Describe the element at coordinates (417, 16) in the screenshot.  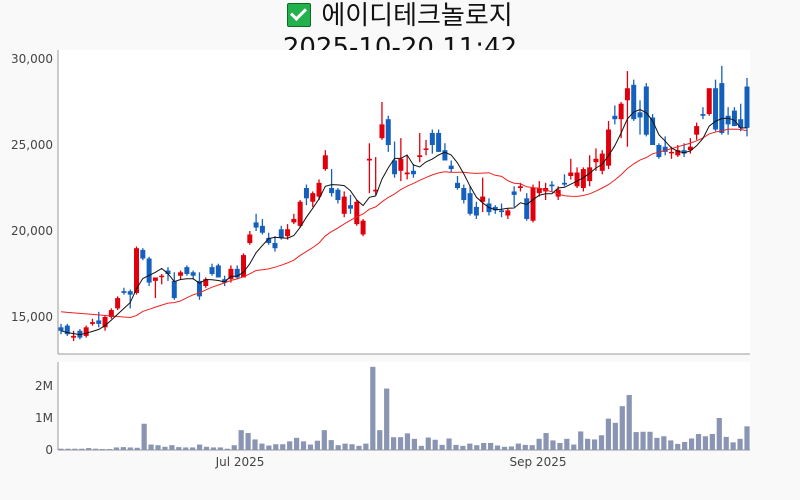
I see `company-name: 에이디테크놀로지` at that location.